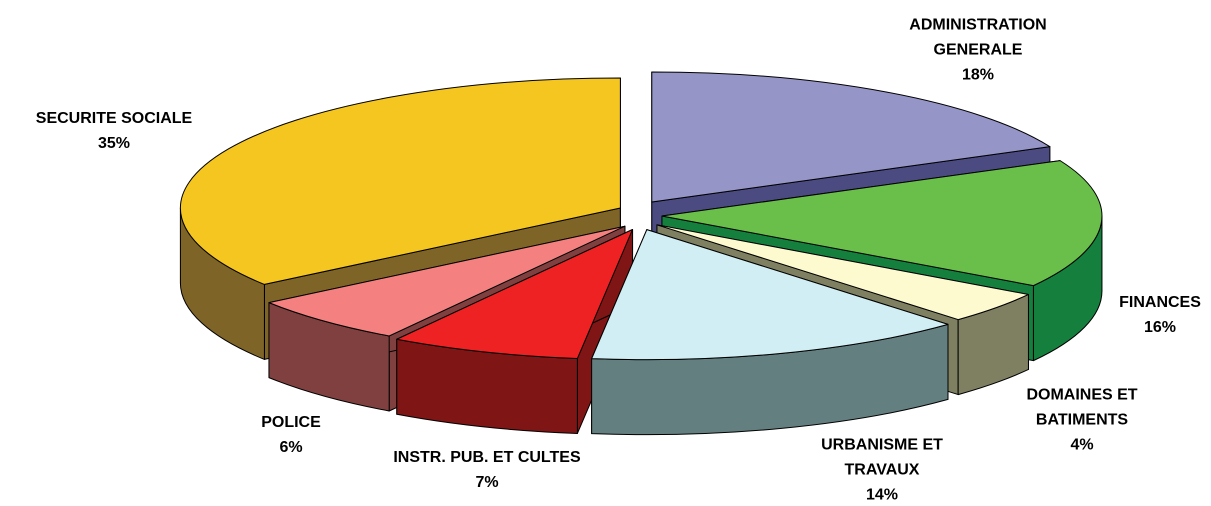 The image size is (1211, 506). Describe the element at coordinates (882, 495) in the screenshot. I see `value-label: 14%` at that location.